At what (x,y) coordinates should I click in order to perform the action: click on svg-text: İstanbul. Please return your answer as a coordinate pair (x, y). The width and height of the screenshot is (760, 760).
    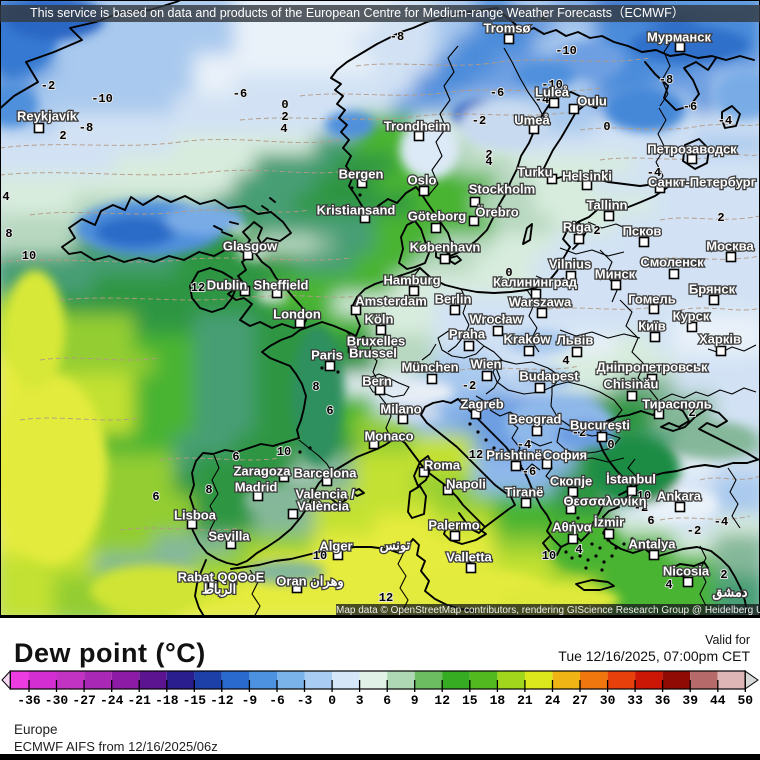
    Looking at the image, I should click on (631, 479).